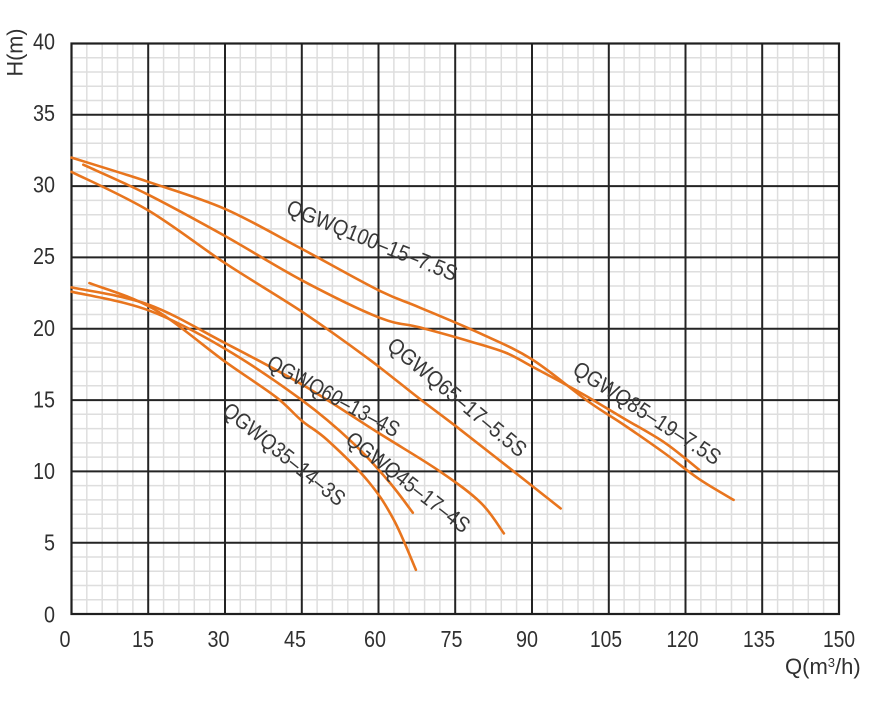 This screenshot has width=892, height=712. I want to click on svg-text: H(m), so click(15, 53).